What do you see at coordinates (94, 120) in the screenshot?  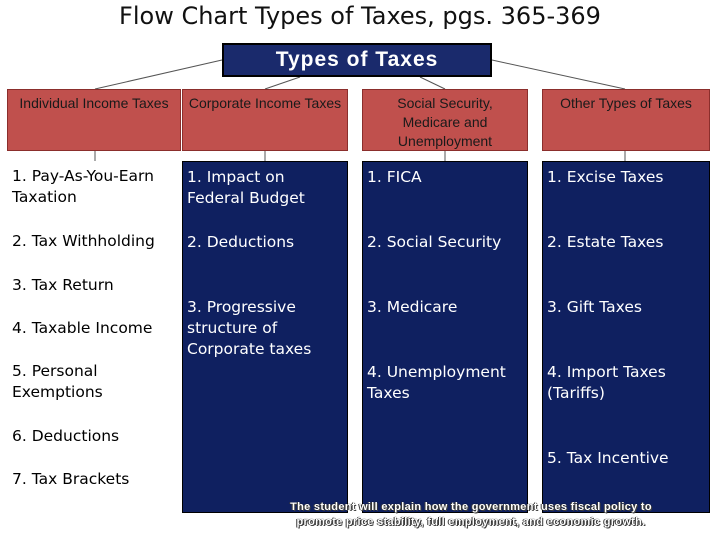 I see `category-box-individual: Individual Income Taxes` at bounding box center [94, 120].